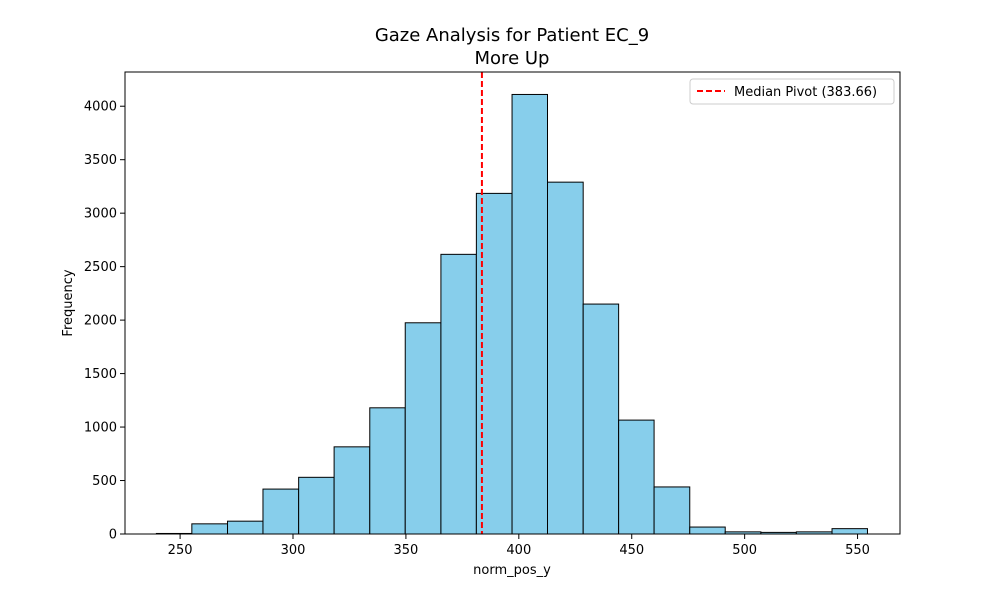 This screenshot has height=604, width=1000. I want to click on x-tick-label: 250, so click(180, 550).